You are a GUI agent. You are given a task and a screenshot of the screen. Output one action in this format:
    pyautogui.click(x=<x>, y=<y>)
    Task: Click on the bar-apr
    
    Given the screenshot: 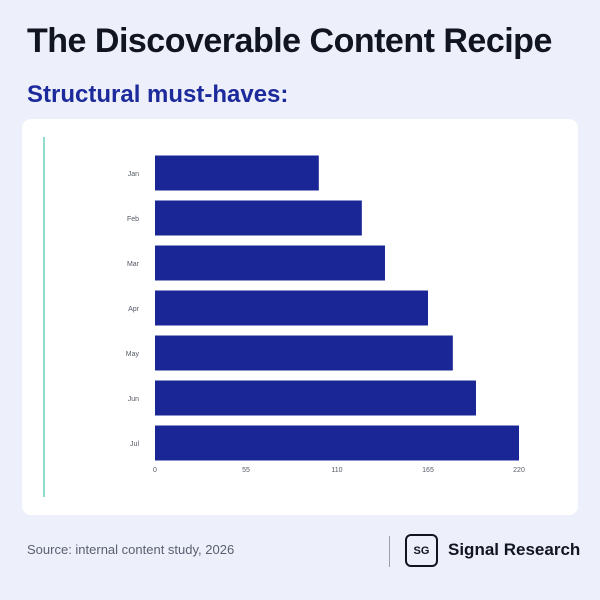 What is the action you would take?
    pyautogui.click(x=291, y=308)
    